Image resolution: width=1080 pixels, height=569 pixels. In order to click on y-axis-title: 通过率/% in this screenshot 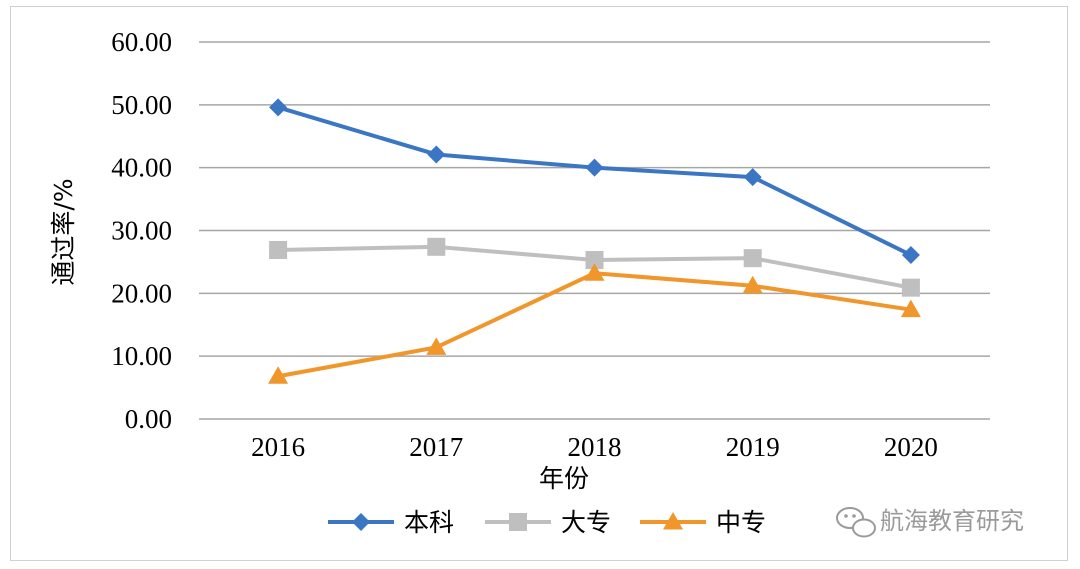, I will do `click(63, 231)`.